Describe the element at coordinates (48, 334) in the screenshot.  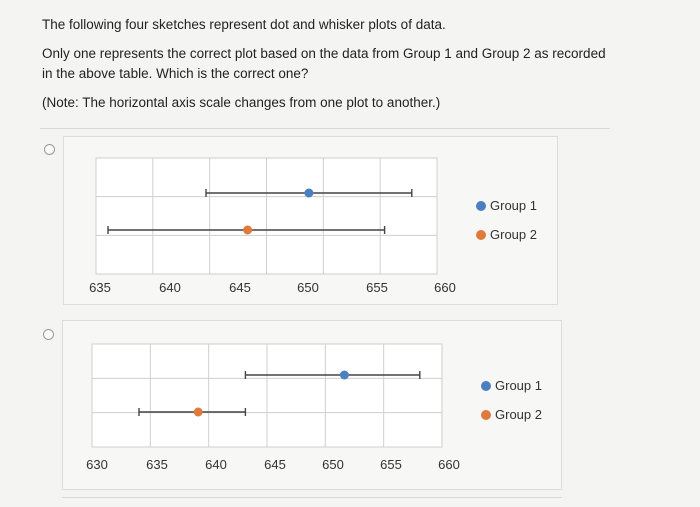
I see `option-b-radio` at that location.